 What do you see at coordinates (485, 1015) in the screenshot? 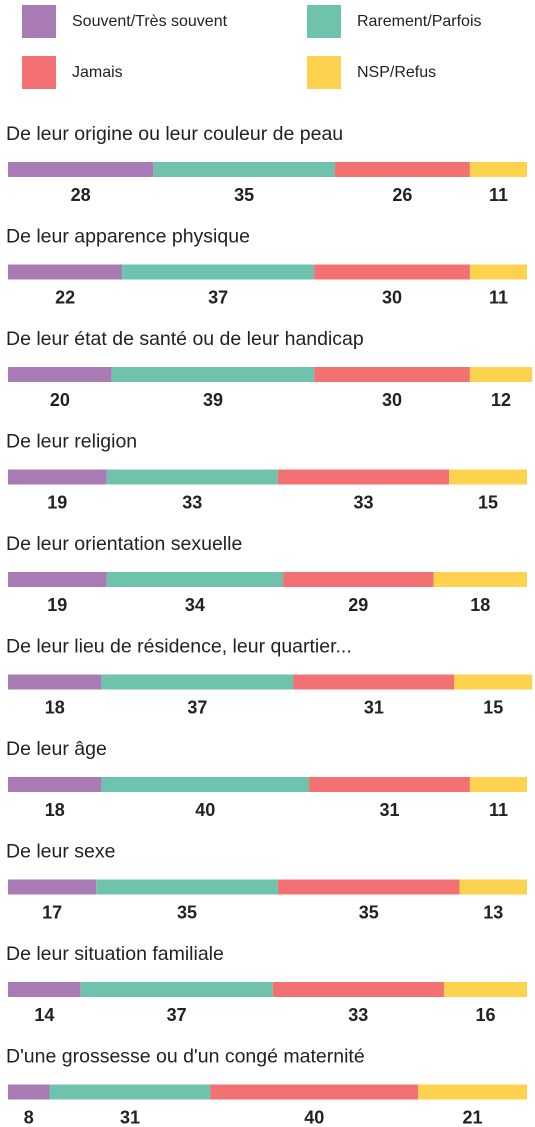
I see `value-label: 16` at bounding box center [485, 1015].